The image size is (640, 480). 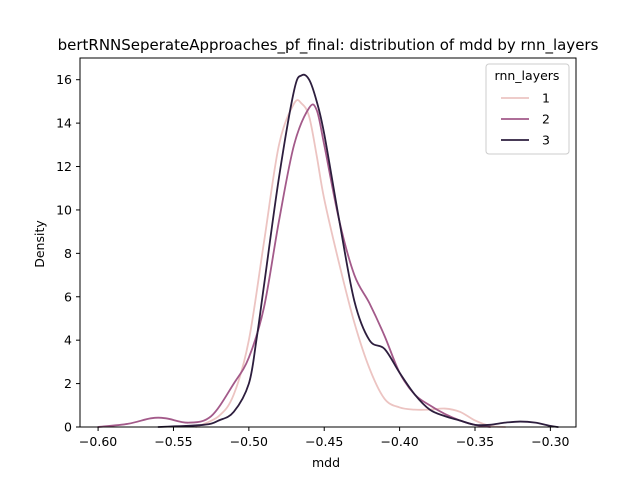 I want to click on x-axis: −0.60 −0.55 −0.50 −0.45 −0.40 −0.35 −0.30, so click(x=324, y=438).